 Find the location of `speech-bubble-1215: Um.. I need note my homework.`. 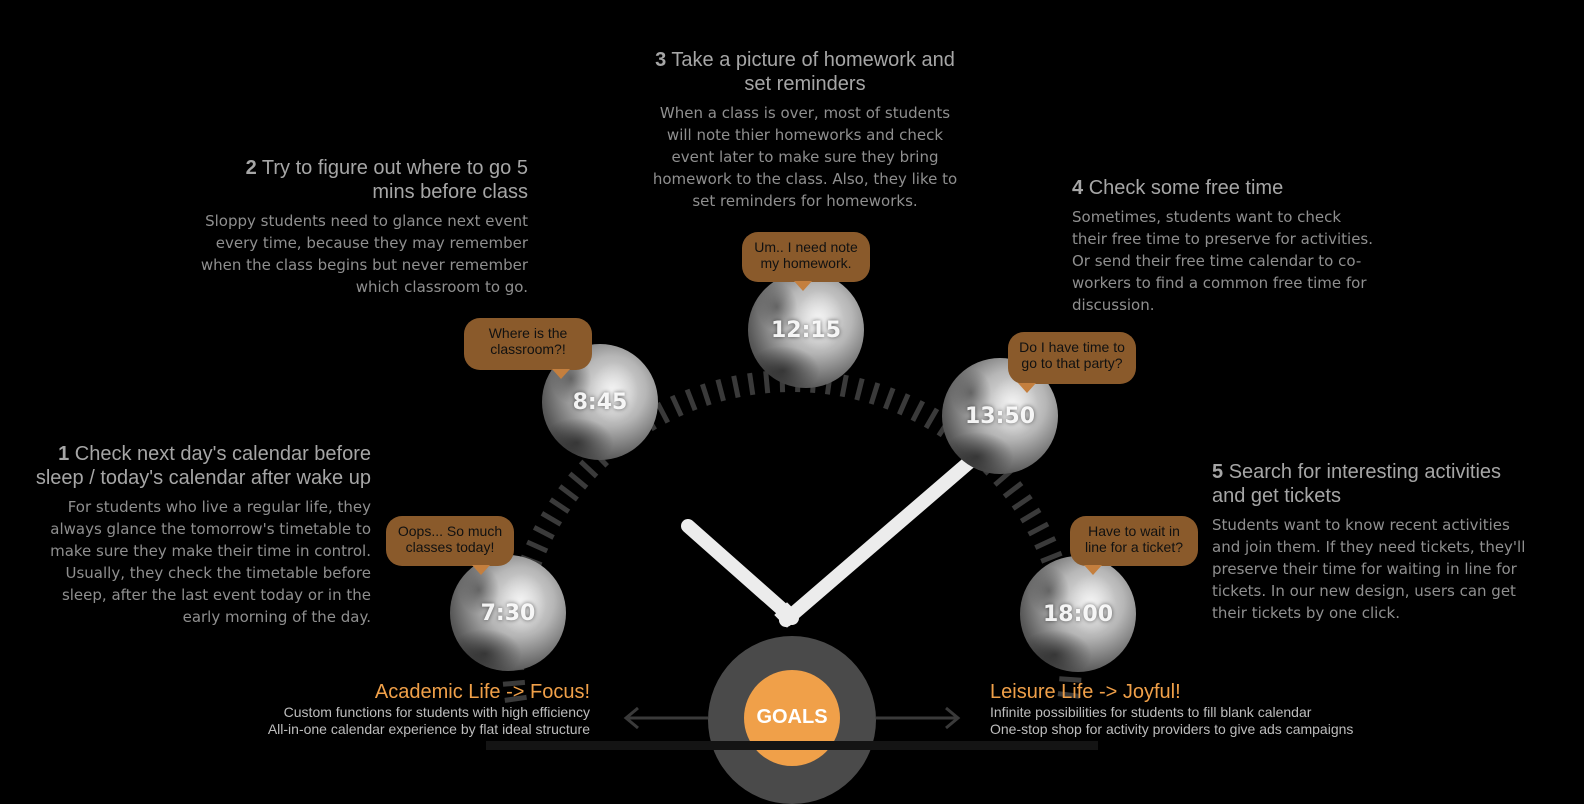

speech-bubble-1215: Um.. I need note my homework. is located at coordinates (806, 257).